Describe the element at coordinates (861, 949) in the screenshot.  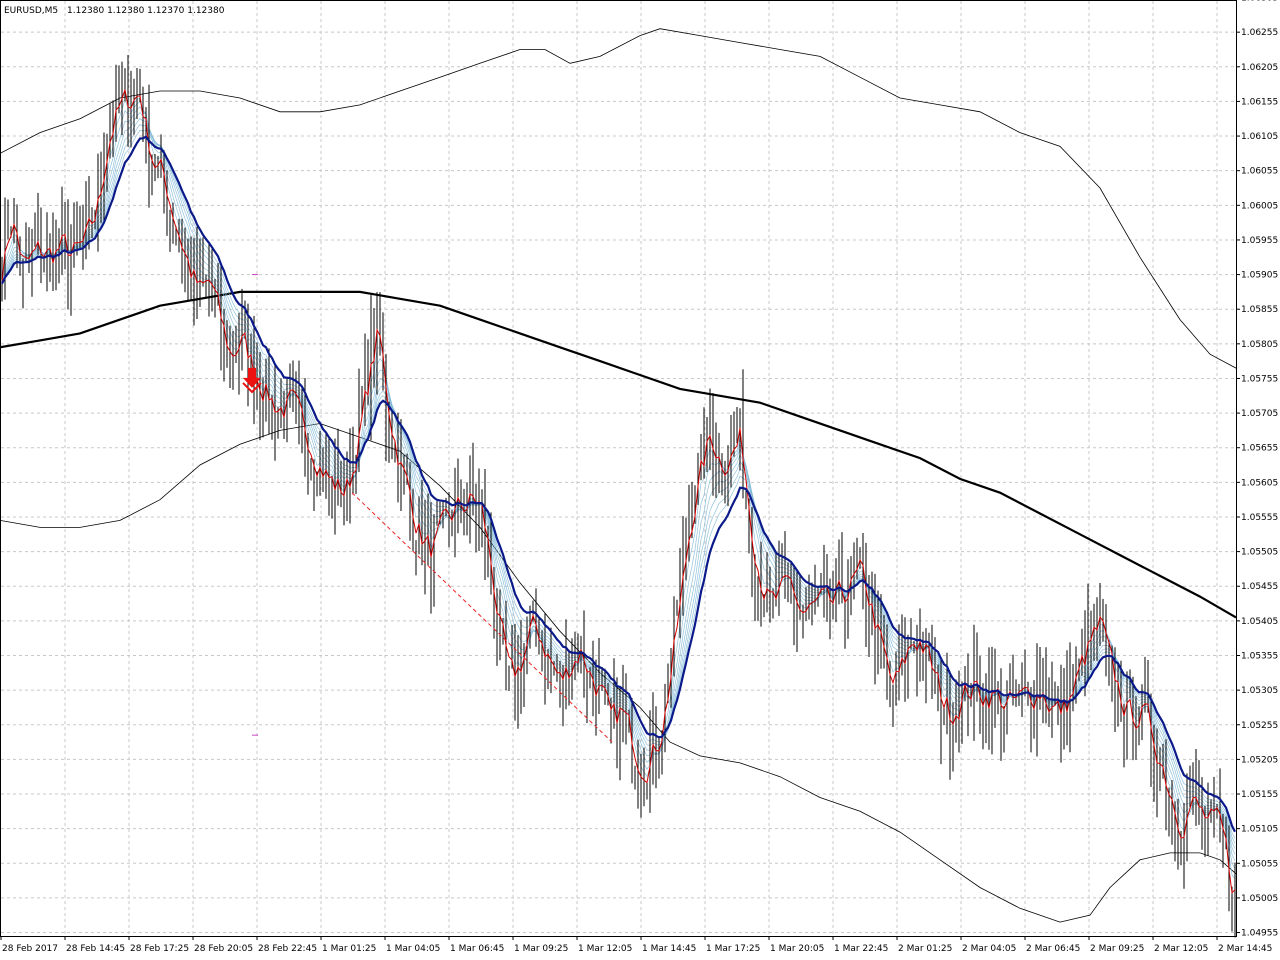
I see `x-tick-label: 1 Mar 22:45` at that location.